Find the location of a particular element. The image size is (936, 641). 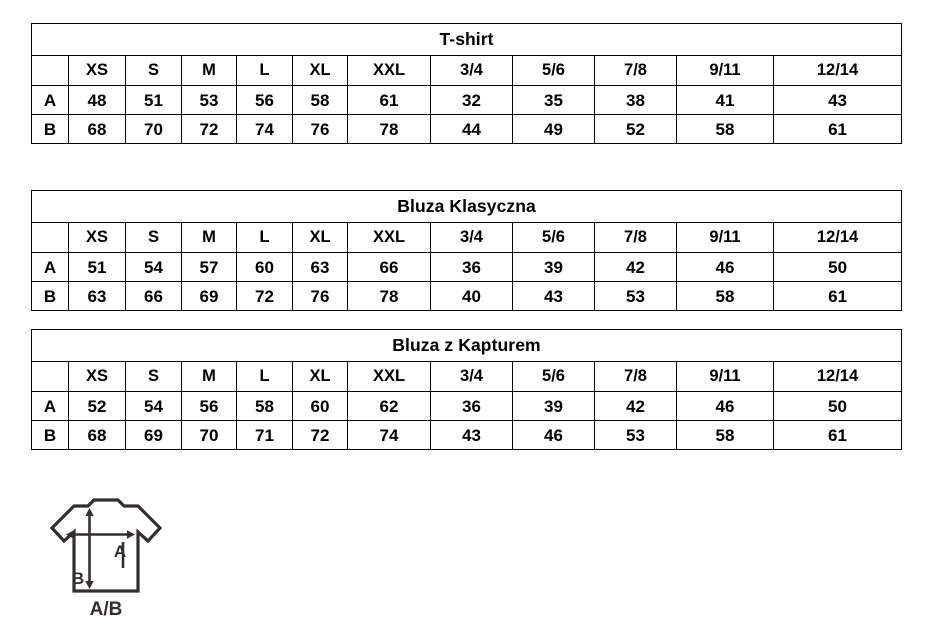

table-row: B 68 69 70 71 72 74 43 46 53 58 61 is located at coordinates (466, 435).